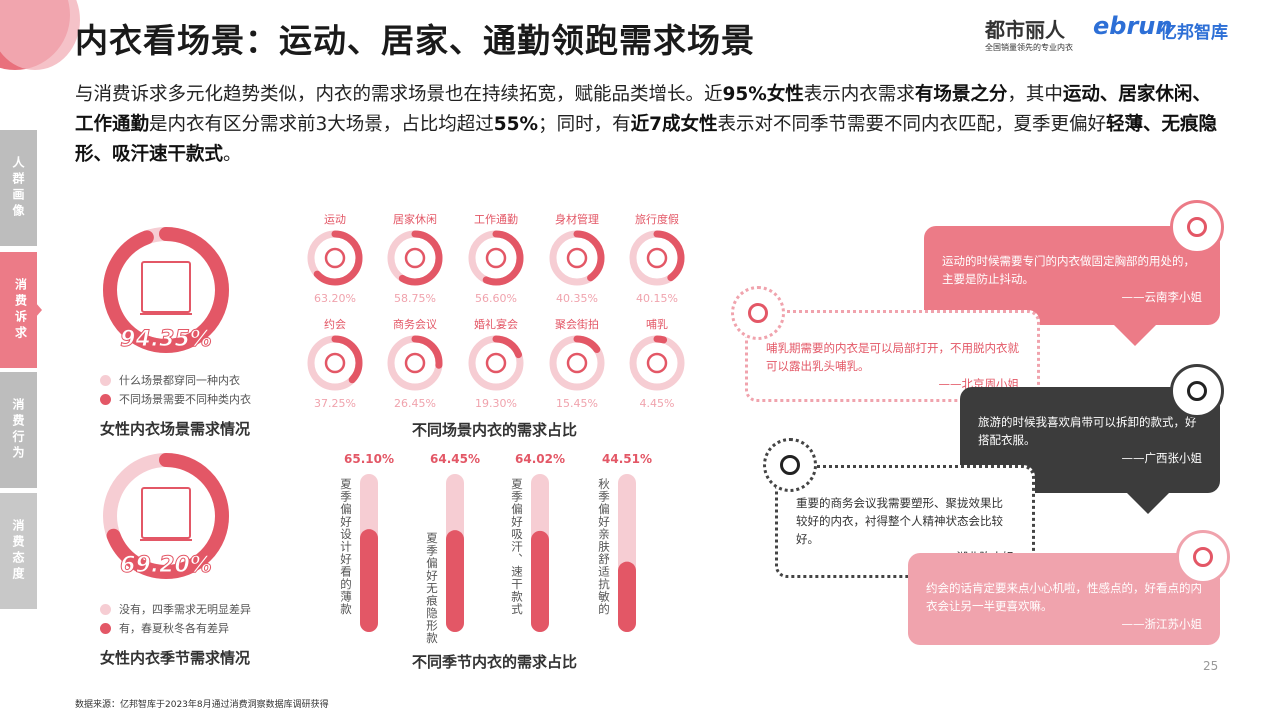 Image resolution: width=1269 pixels, height=714 pixels. I want to click on quote-author: ——广西张小姐, so click(1162, 458).